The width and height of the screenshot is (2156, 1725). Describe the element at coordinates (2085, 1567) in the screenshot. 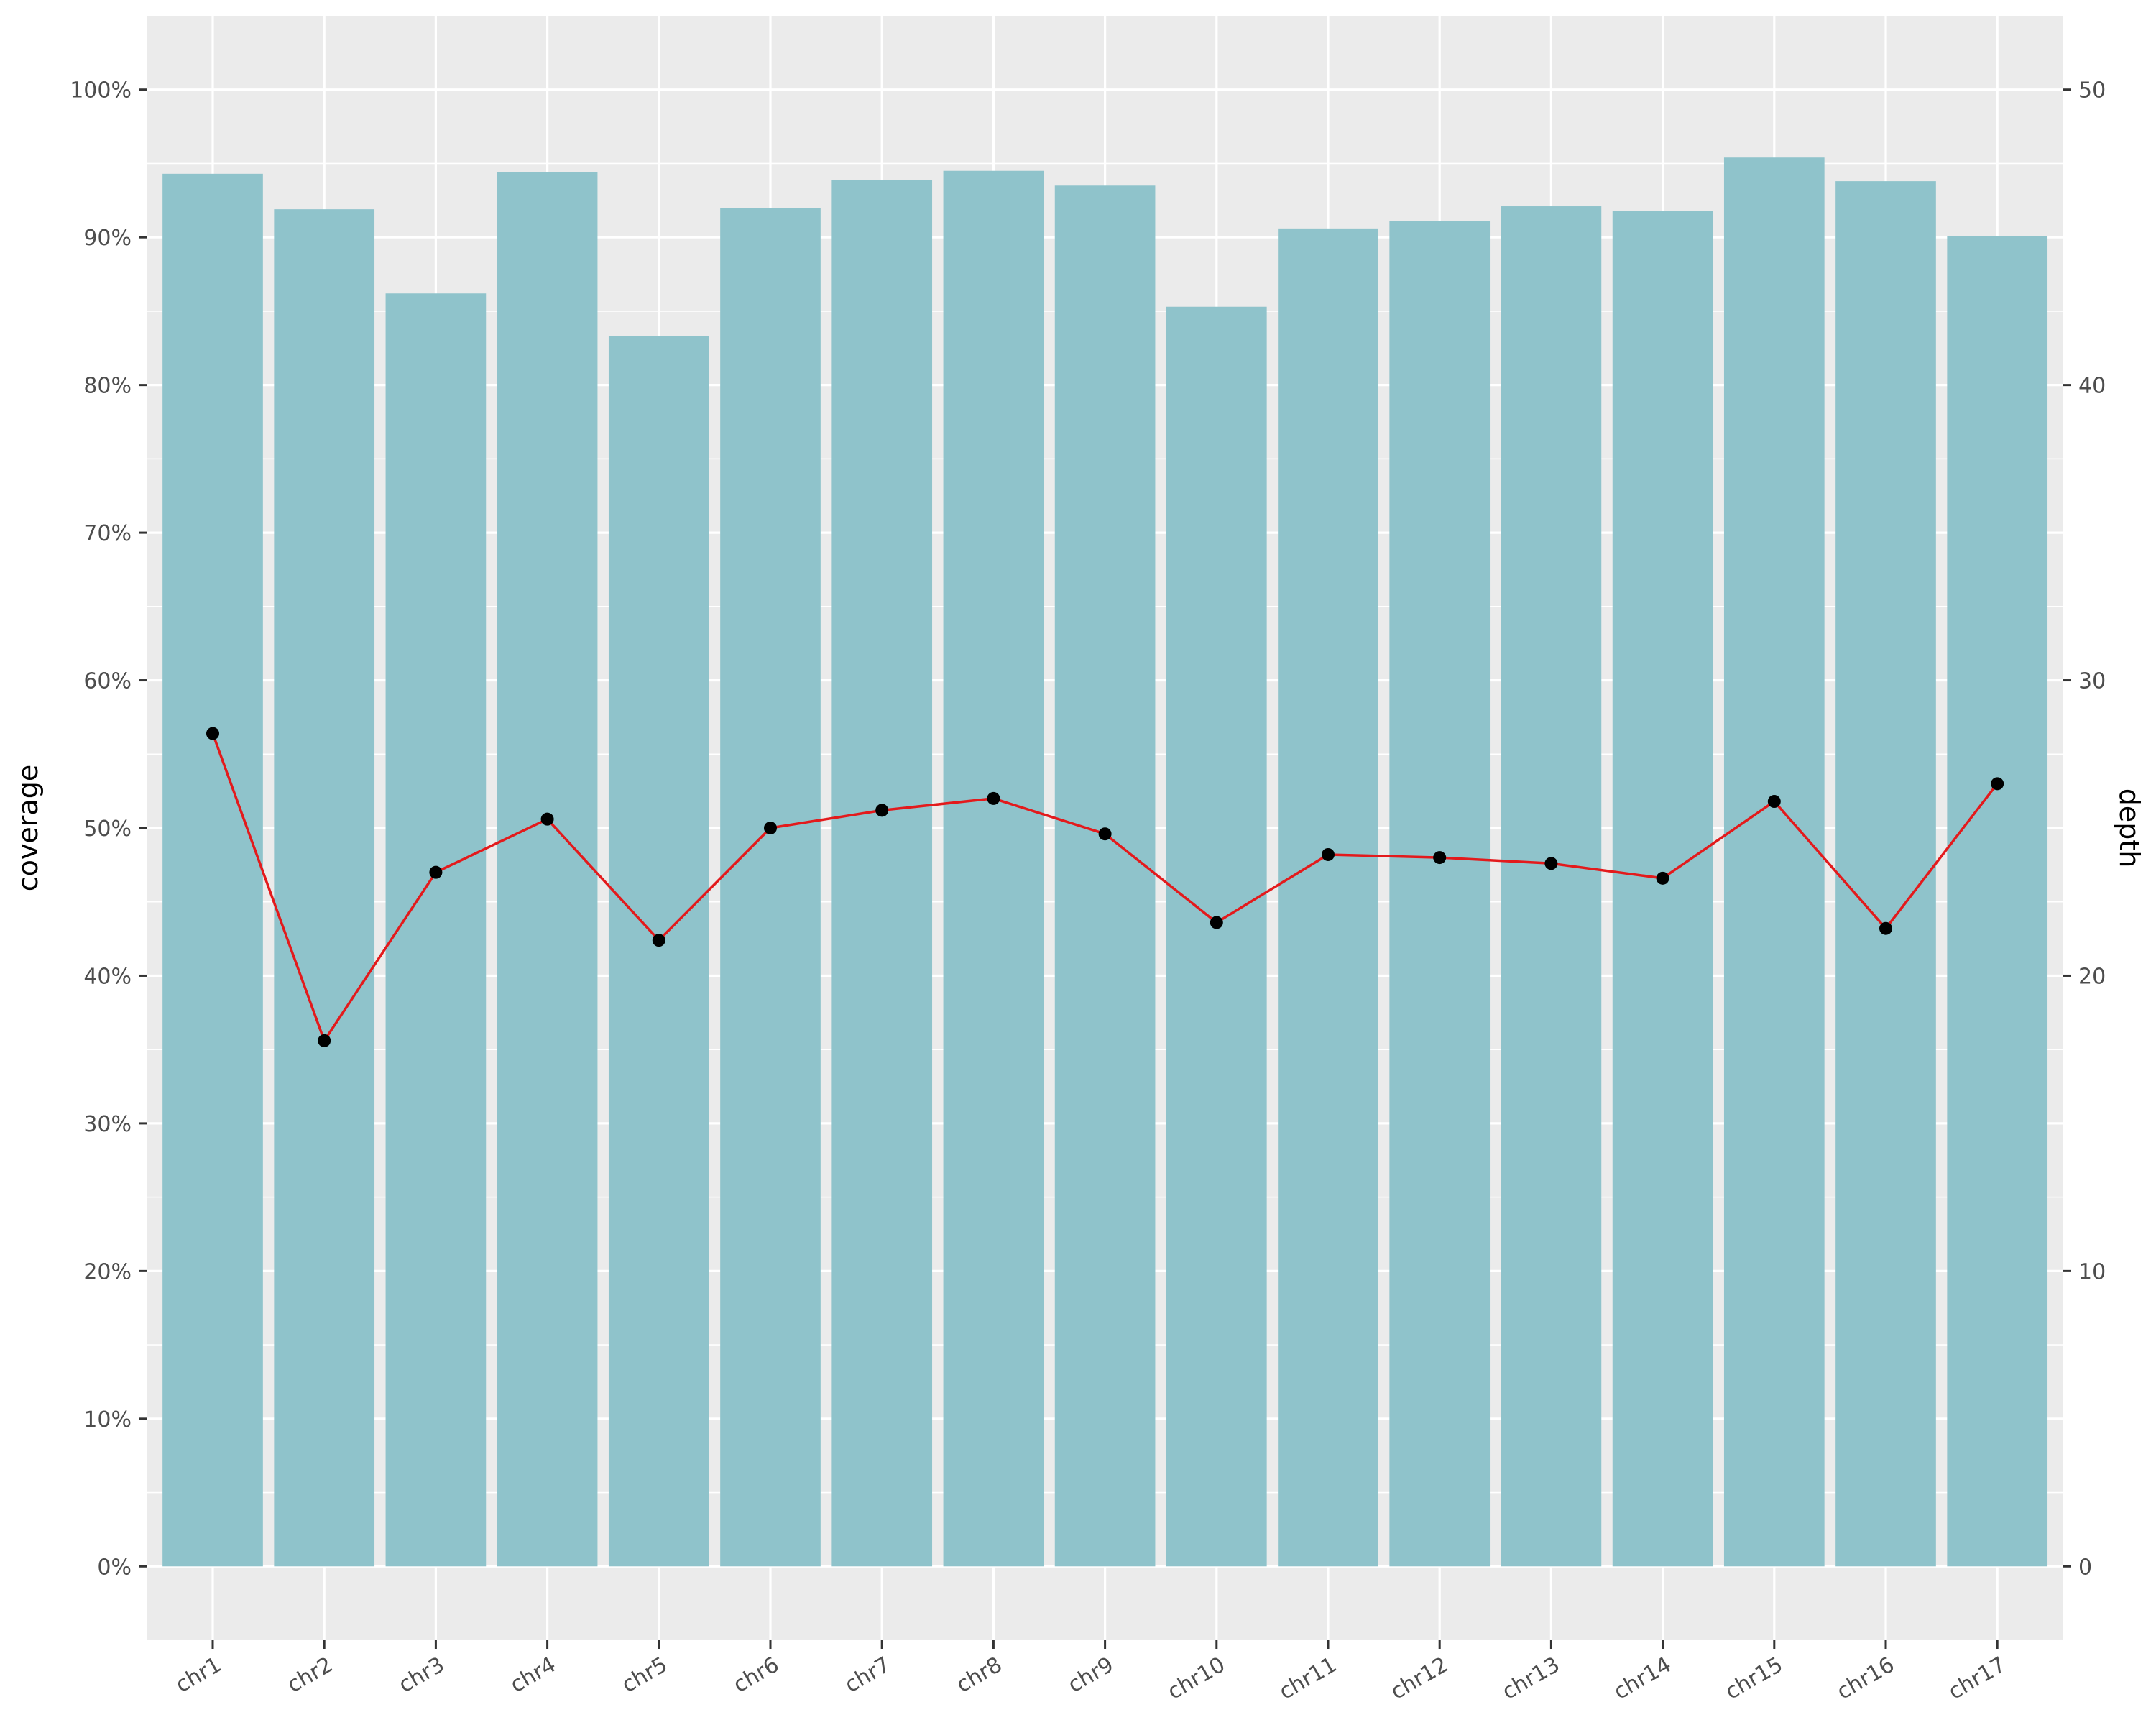

I see `right-tick-label: 0` at that location.